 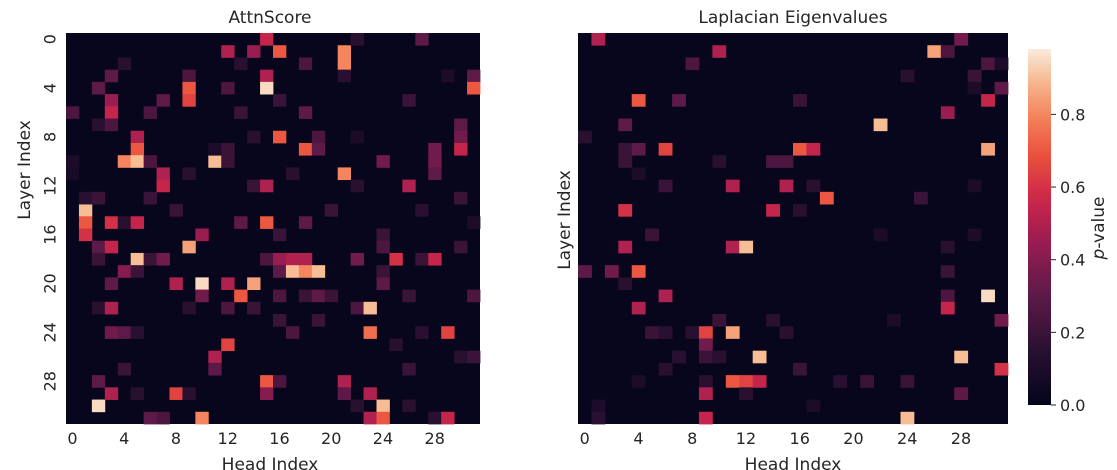 I want to click on attnscore-x-tick-label: 8, so click(x=176, y=438).